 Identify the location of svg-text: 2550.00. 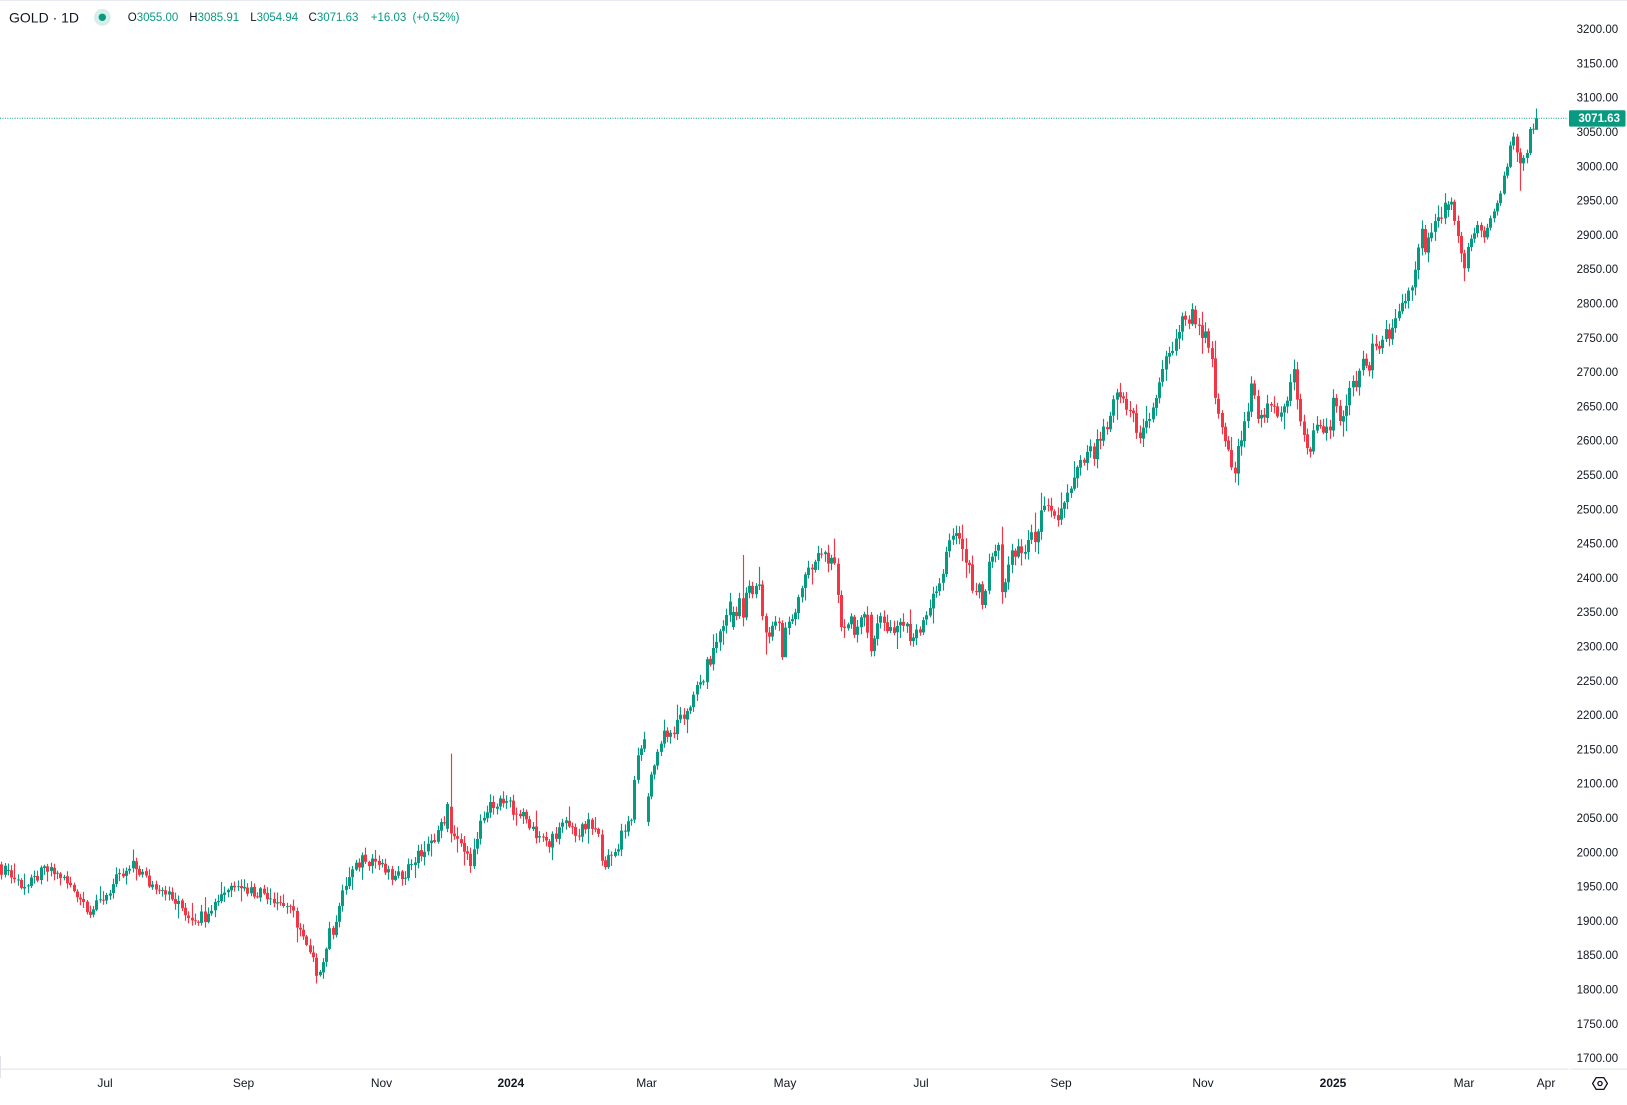
(1598, 476).